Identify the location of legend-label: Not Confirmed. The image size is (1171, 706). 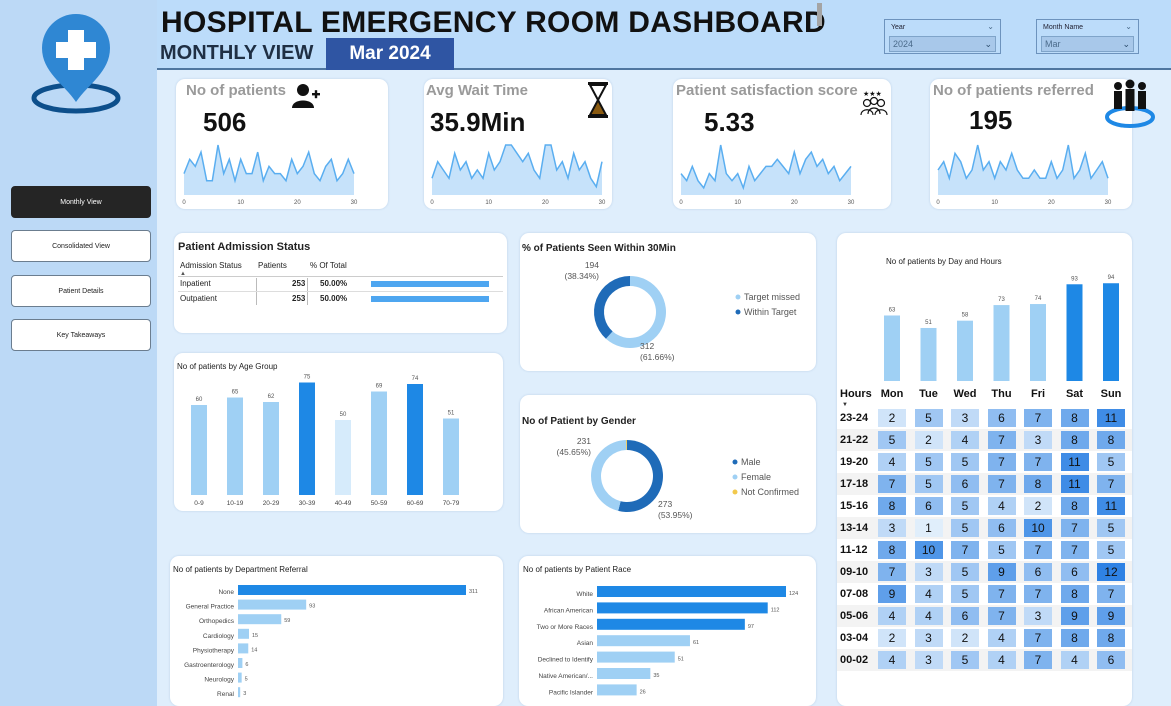
(770, 492).